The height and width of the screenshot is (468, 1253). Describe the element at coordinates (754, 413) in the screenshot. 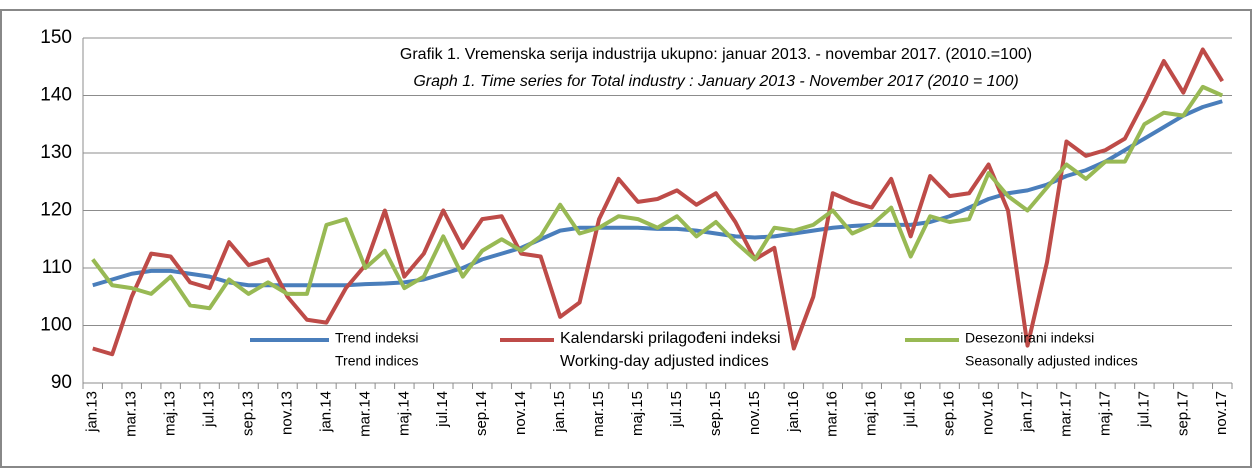

I see `x-tick-label: nov.15` at that location.